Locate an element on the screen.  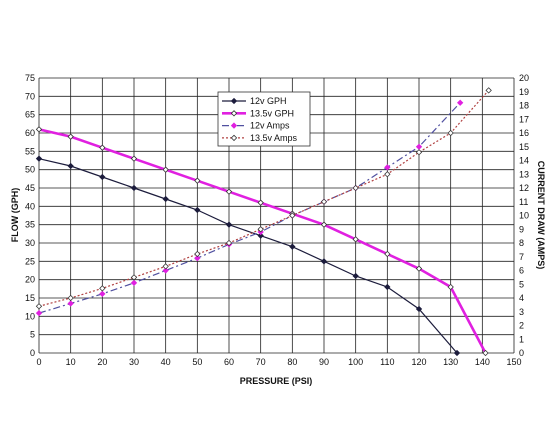
x-tick-label: 40 is located at coordinates (166, 362).